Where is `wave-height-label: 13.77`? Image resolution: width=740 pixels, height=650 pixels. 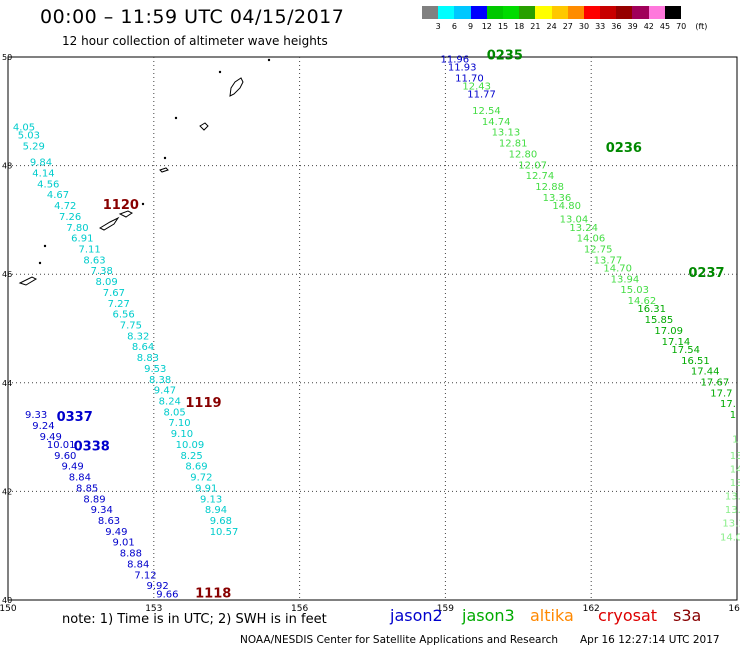
wave-height-label: 13.77 is located at coordinates (608, 260).